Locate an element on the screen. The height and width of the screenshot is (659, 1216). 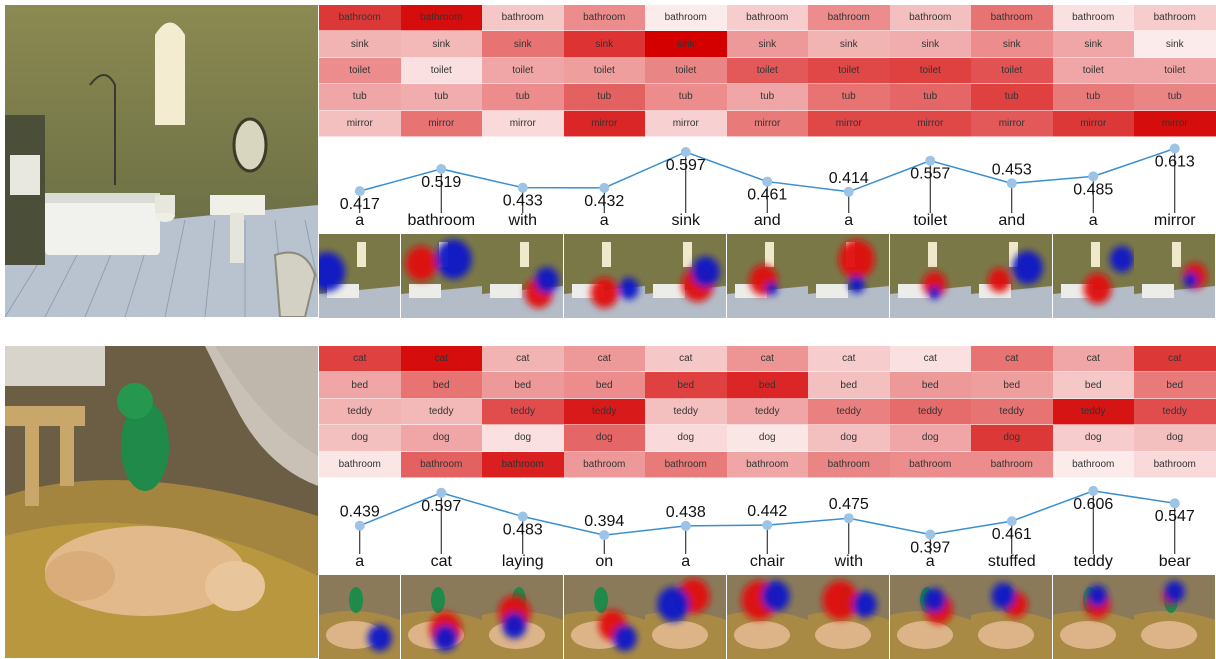
score-label: 0.606 is located at coordinates (1093, 504).